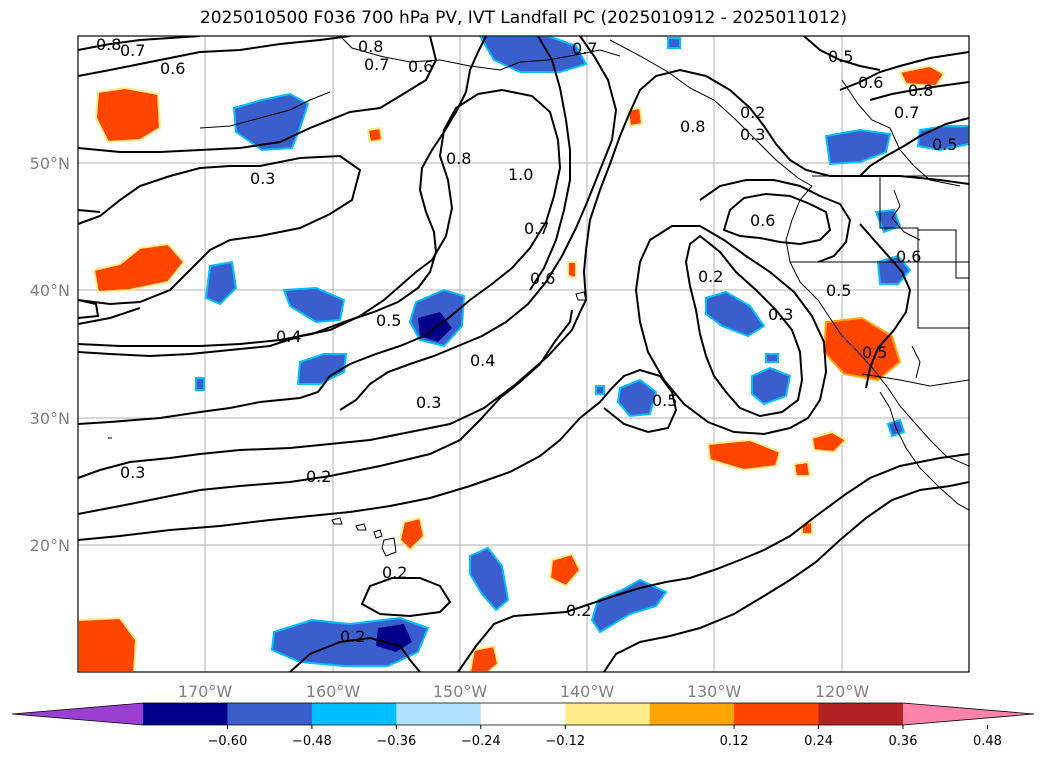 The width and height of the screenshot is (1047, 765). What do you see at coordinates (734, 741) in the screenshot?
I see `colorbar-tick-label: 0.12` at bounding box center [734, 741].